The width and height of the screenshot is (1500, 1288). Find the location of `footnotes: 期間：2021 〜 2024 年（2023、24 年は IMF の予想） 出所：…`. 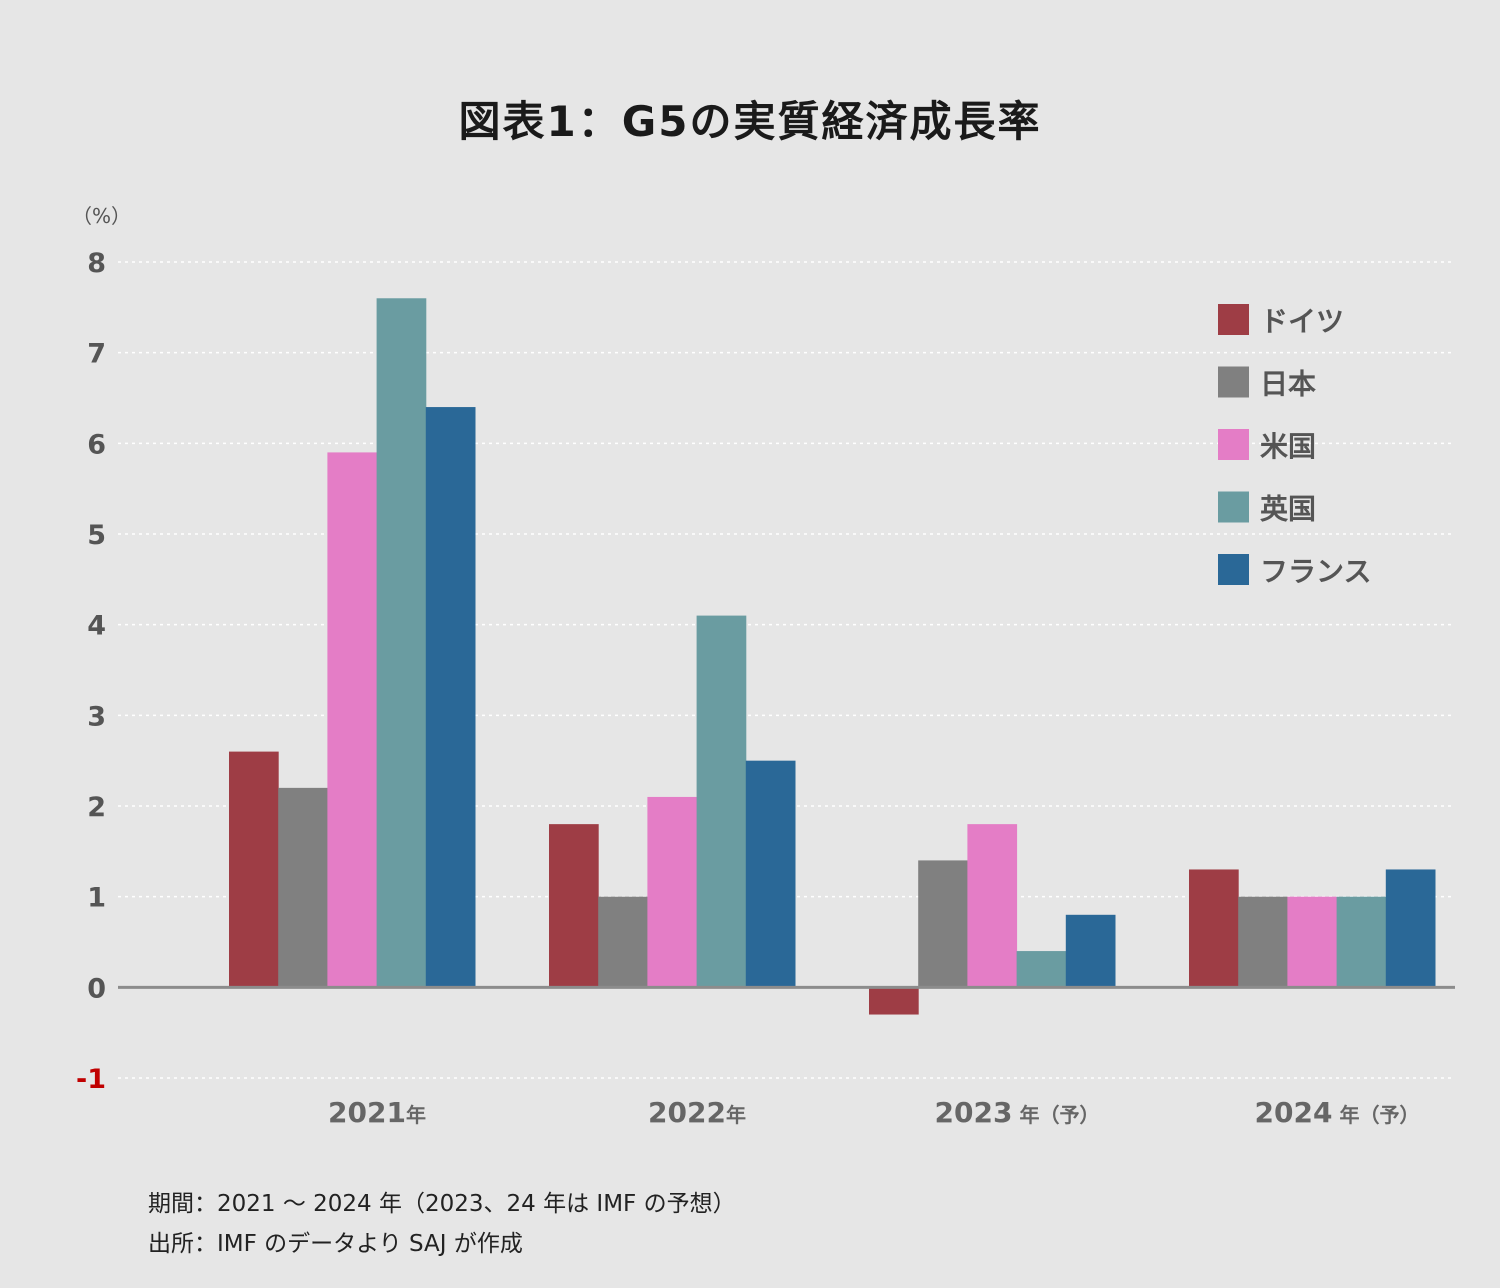

footnotes: 期間：2021 〜 2024 年（2023、24 年は IMF の予想） 出所：… is located at coordinates (442, 1224).